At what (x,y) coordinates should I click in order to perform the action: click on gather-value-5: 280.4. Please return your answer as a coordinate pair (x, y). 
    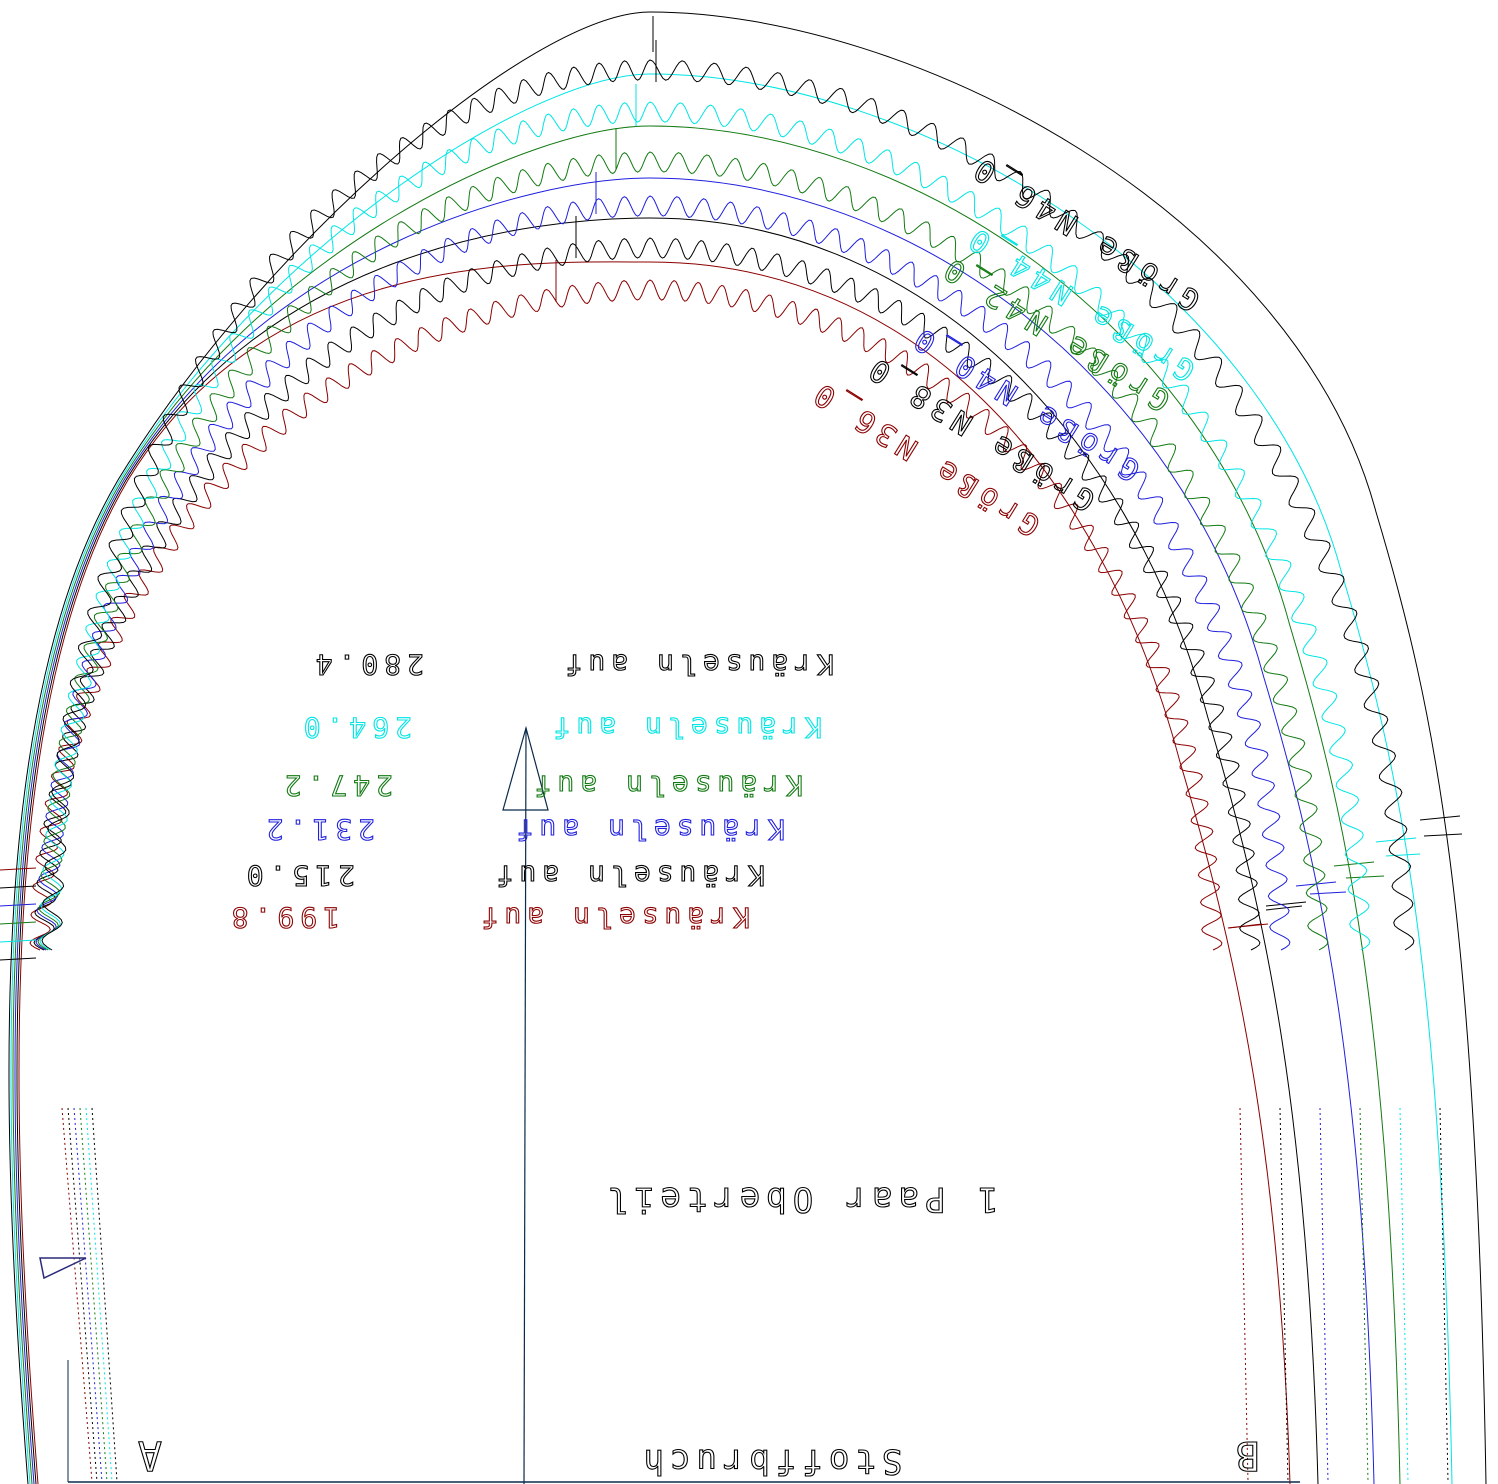
    Looking at the image, I should click on (367, 664).